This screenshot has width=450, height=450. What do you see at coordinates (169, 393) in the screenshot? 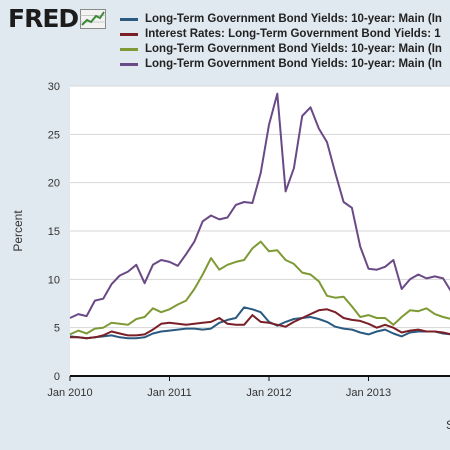
I see `x-tick-label: Jan 2011` at bounding box center [169, 393].